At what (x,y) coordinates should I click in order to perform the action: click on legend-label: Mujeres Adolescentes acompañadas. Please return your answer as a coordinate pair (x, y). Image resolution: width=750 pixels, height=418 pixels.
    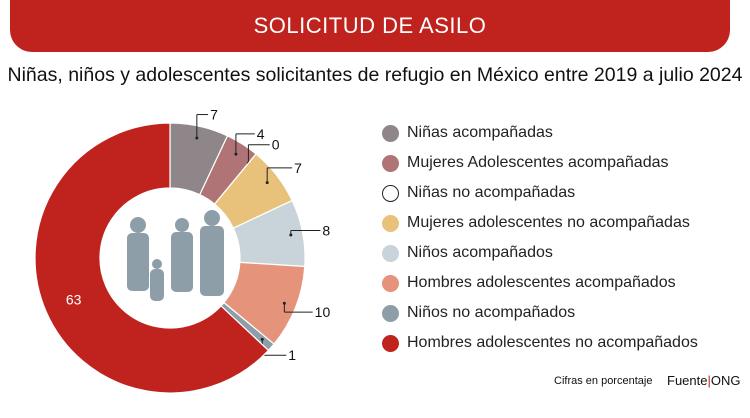
    Looking at the image, I should click on (538, 162).